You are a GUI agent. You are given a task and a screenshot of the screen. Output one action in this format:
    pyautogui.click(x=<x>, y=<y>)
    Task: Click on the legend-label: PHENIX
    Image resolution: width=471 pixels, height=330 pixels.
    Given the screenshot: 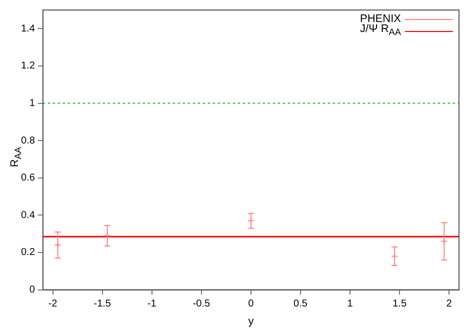 What is the action you would take?
    pyautogui.click(x=380, y=18)
    